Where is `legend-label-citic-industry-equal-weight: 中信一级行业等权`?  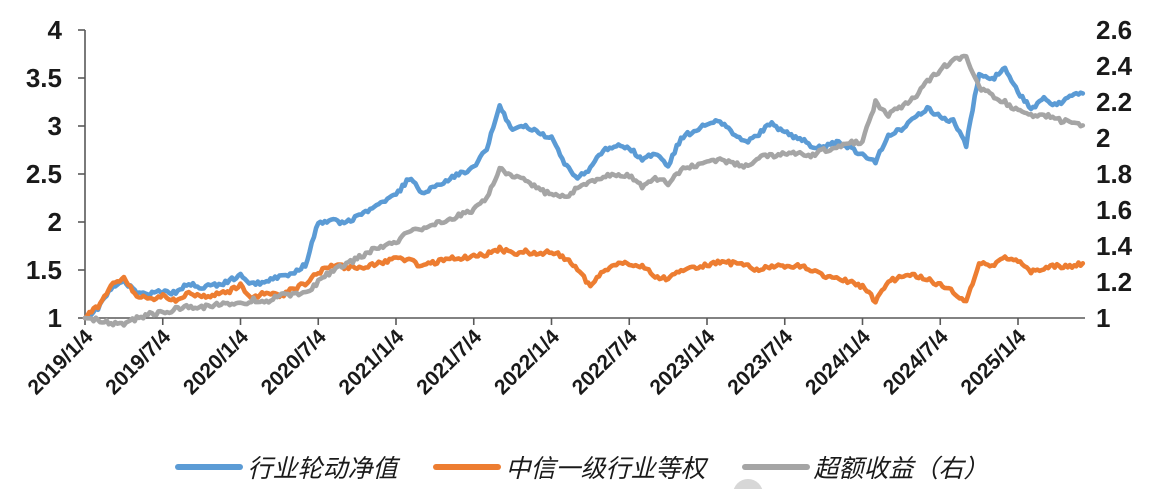
legend-label-citic-industry-equal-weight: 中信一级行业等权 is located at coordinates (605, 468).